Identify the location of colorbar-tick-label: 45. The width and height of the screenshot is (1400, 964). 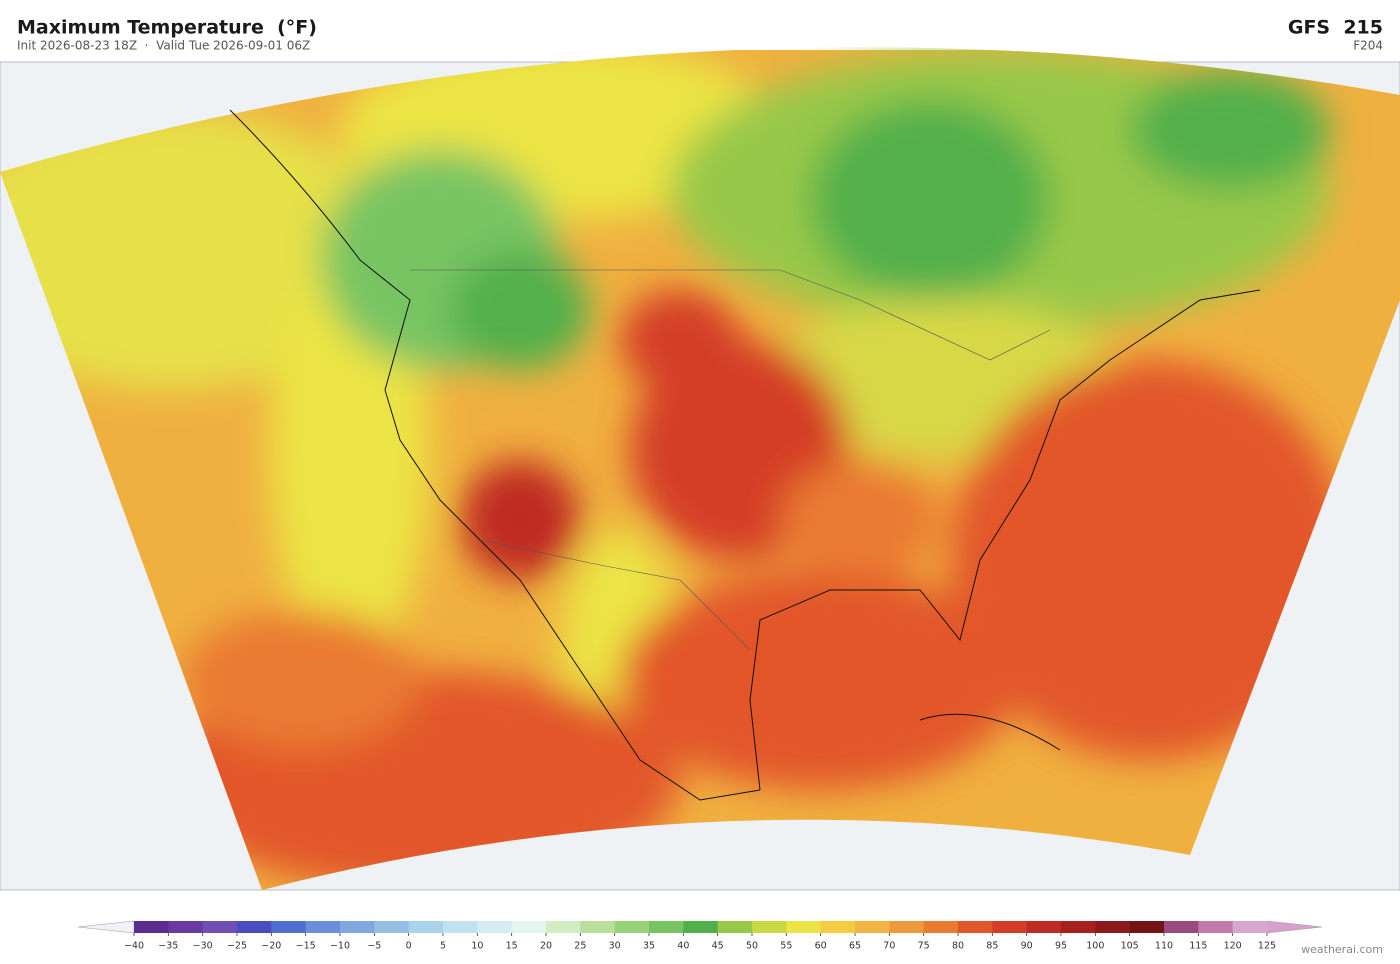
(718, 946).